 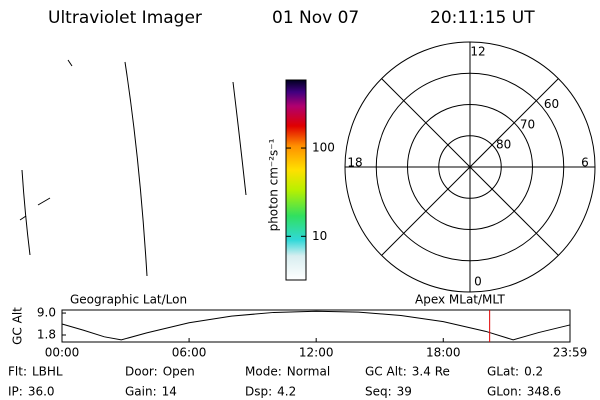 What do you see at coordinates (378, 392) in the screenshot?
I see `info-label: Seq:` at bounding box center [378, 392].